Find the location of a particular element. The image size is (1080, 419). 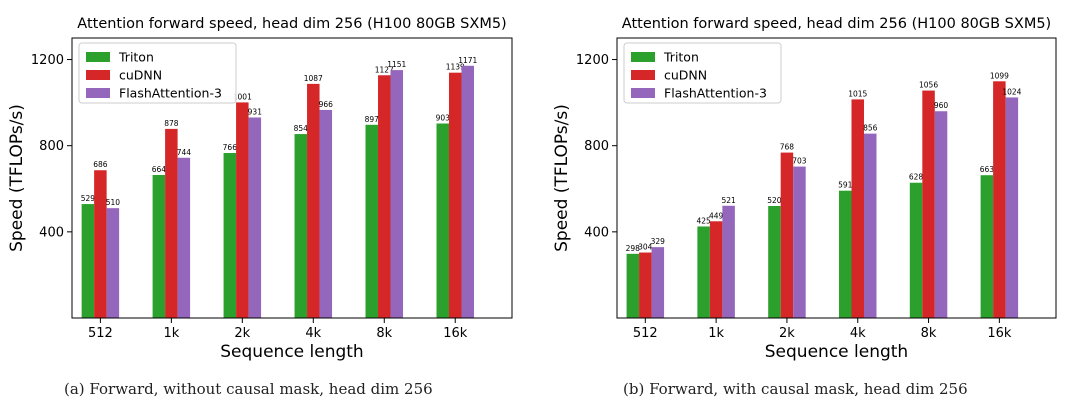

bar-value-label: 510 is located at coordinates (113, 202).